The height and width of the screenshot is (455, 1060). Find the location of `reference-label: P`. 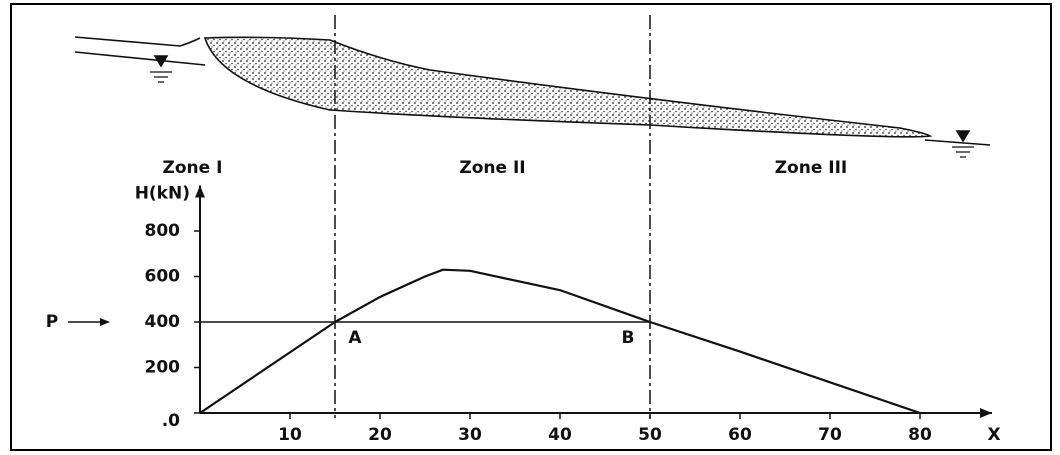

reference-label: P is located at coordinates (52, 322).